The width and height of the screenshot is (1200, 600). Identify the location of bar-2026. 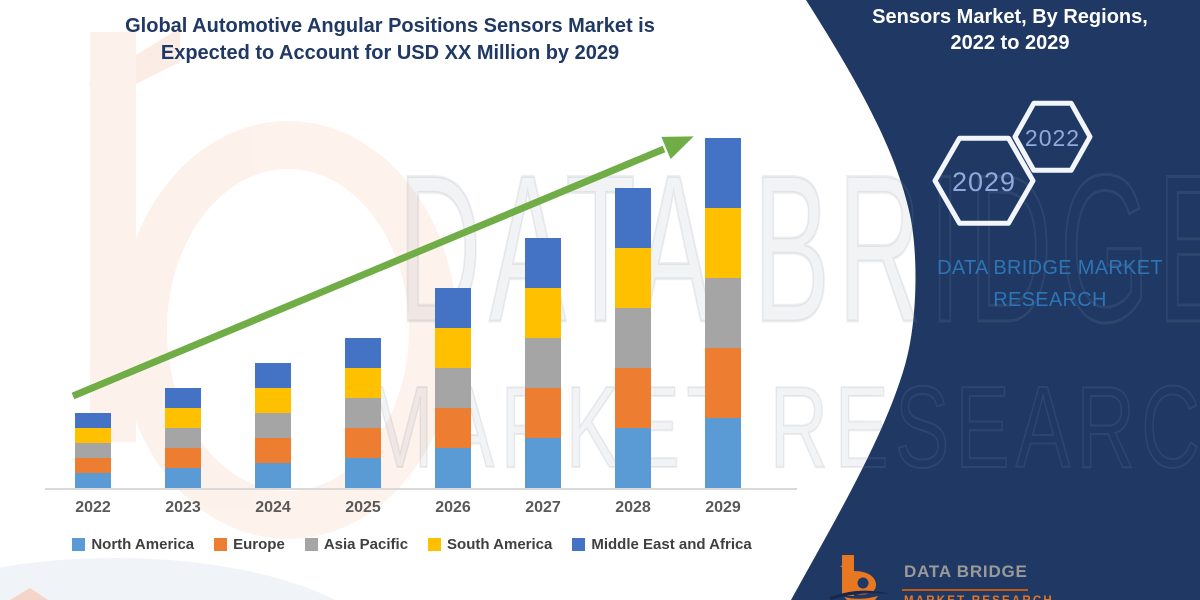
(453, 388).